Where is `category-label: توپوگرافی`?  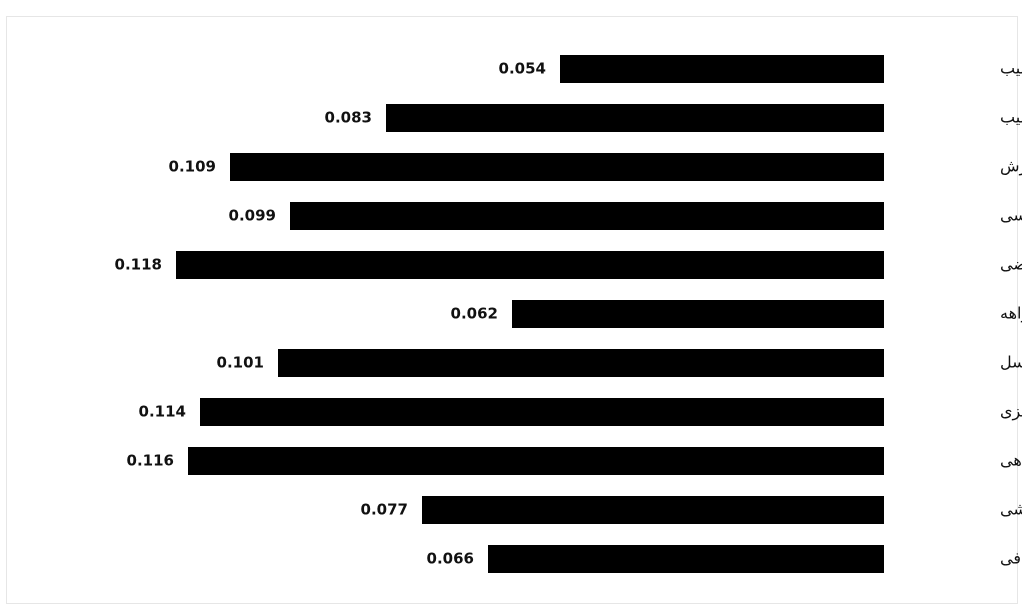
category-label: توپوگرافی is located at coordinates (1011, 559).